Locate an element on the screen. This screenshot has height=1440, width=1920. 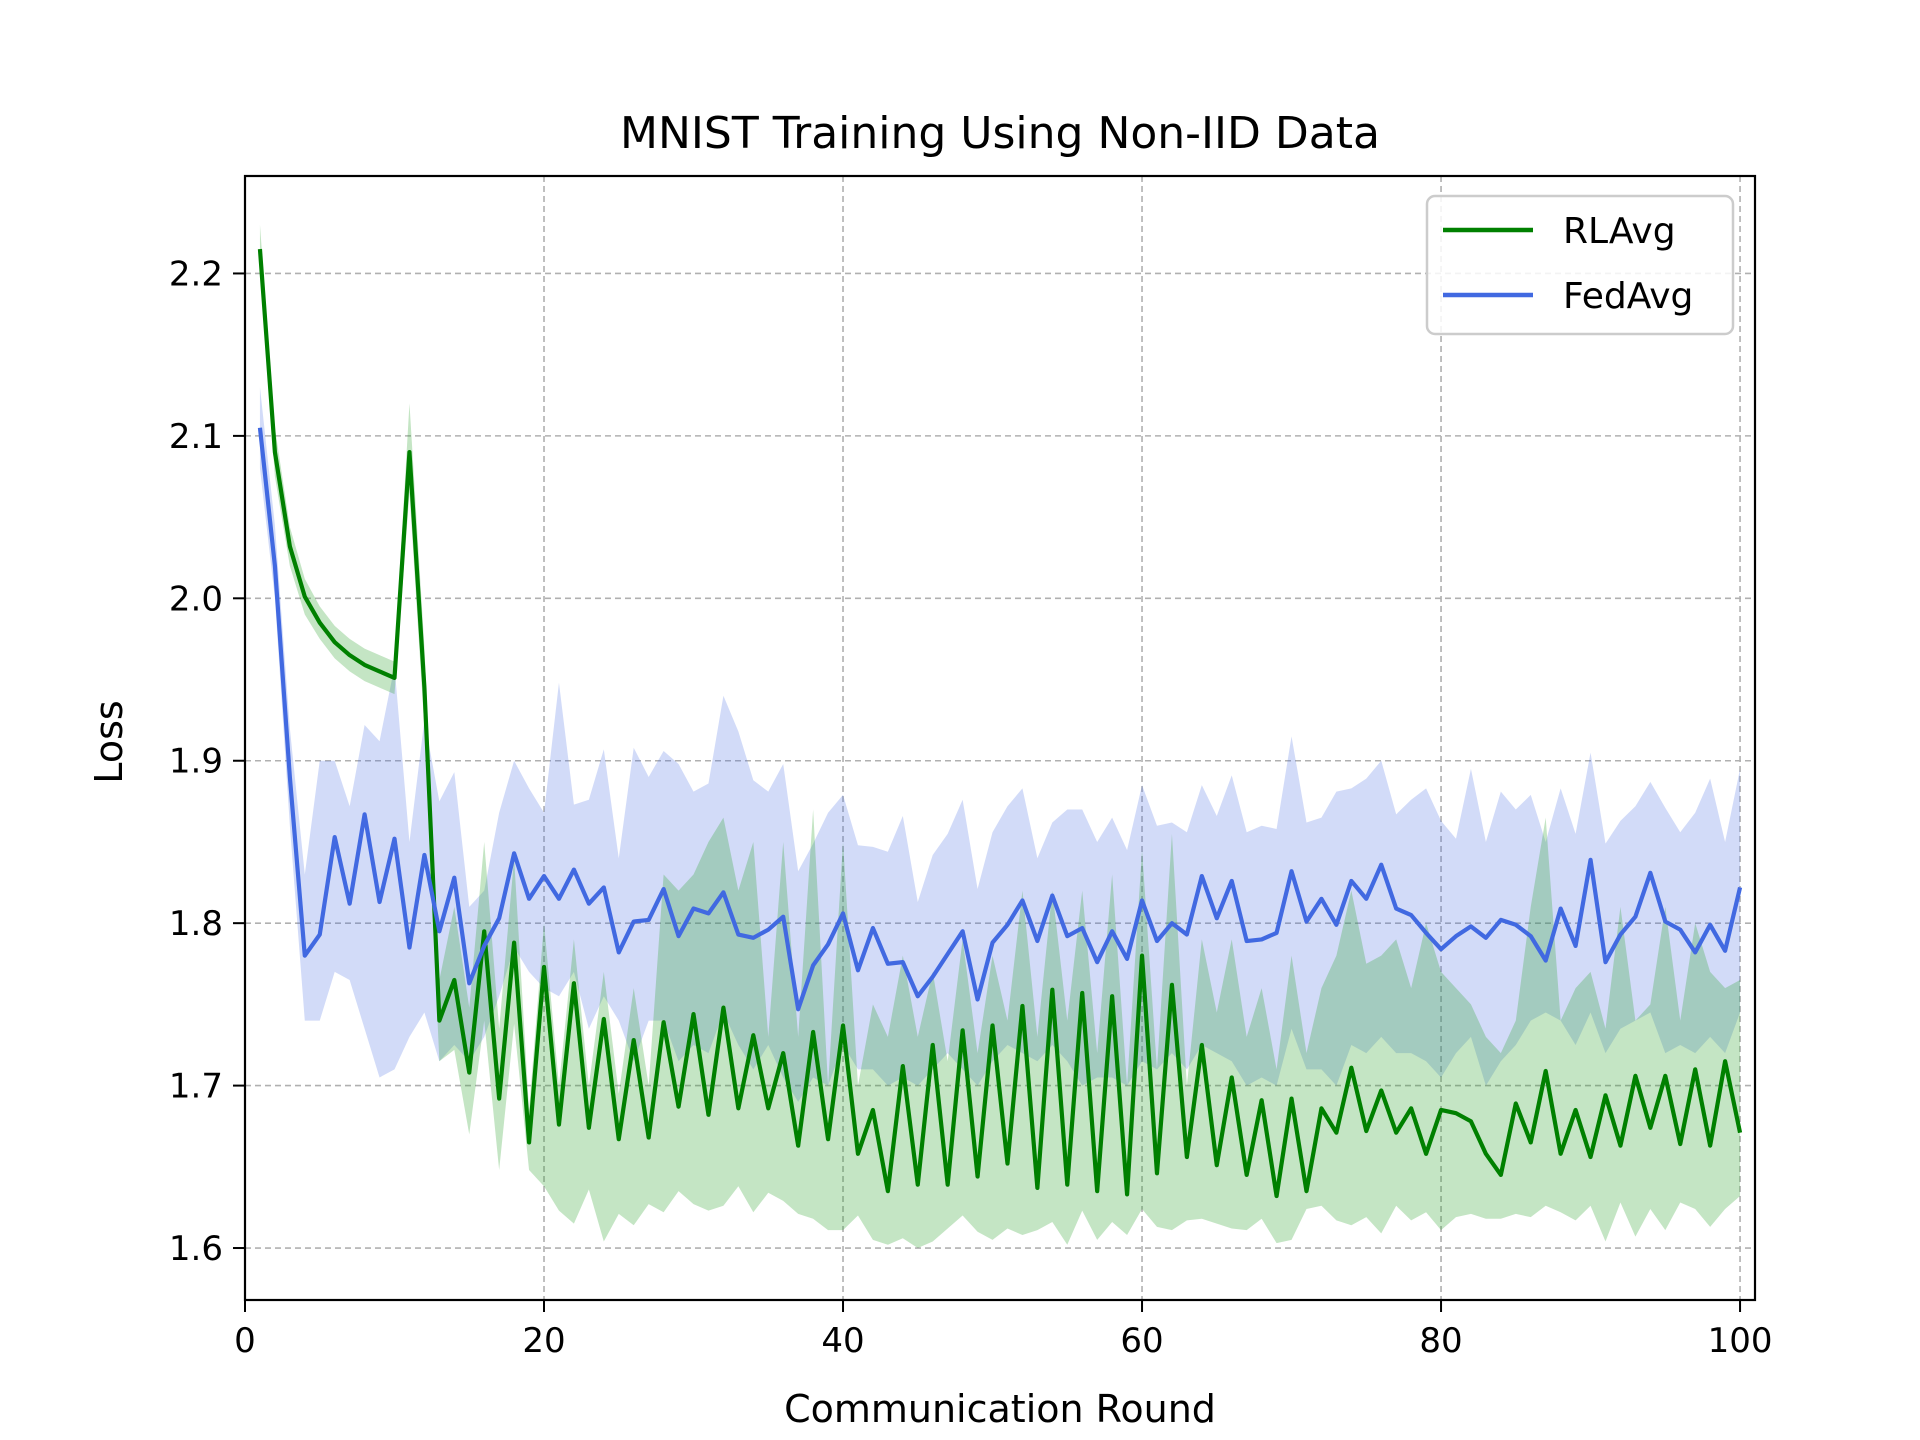
x-axis-label: Communication Round is located at coordinates (1000, 1409).